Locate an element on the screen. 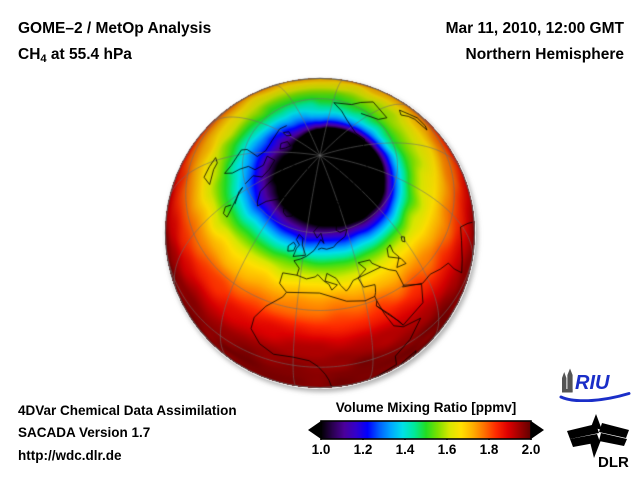  riu-logo: RIU is located at coordinates (595, 385).